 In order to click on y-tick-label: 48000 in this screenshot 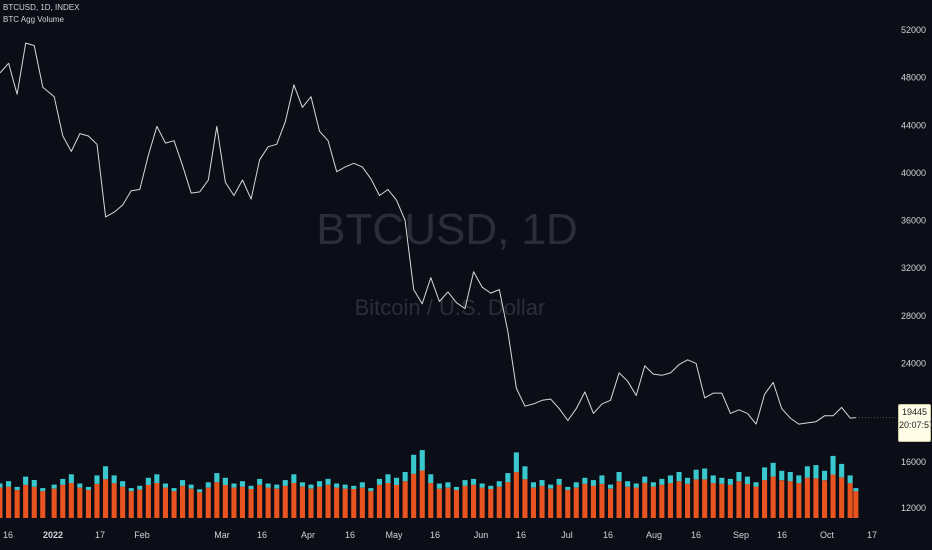, I will do `click(913, 78)`.